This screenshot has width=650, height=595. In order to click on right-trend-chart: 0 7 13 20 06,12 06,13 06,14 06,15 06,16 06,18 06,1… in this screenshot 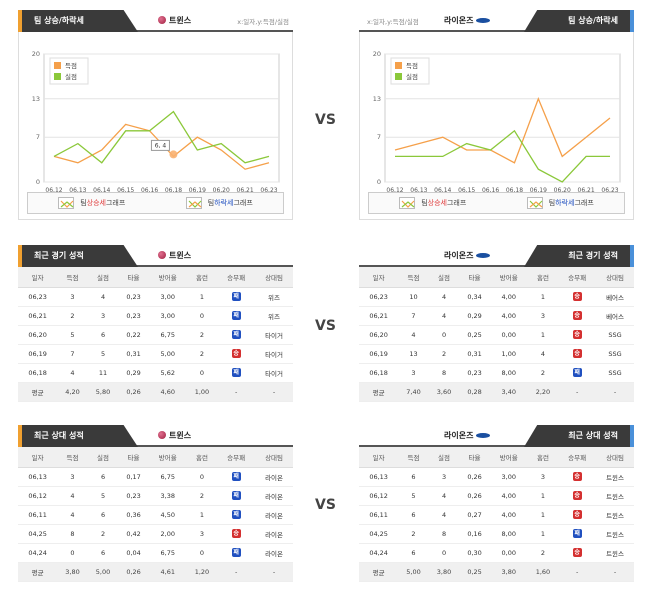, I will do `click(497, 121)`.